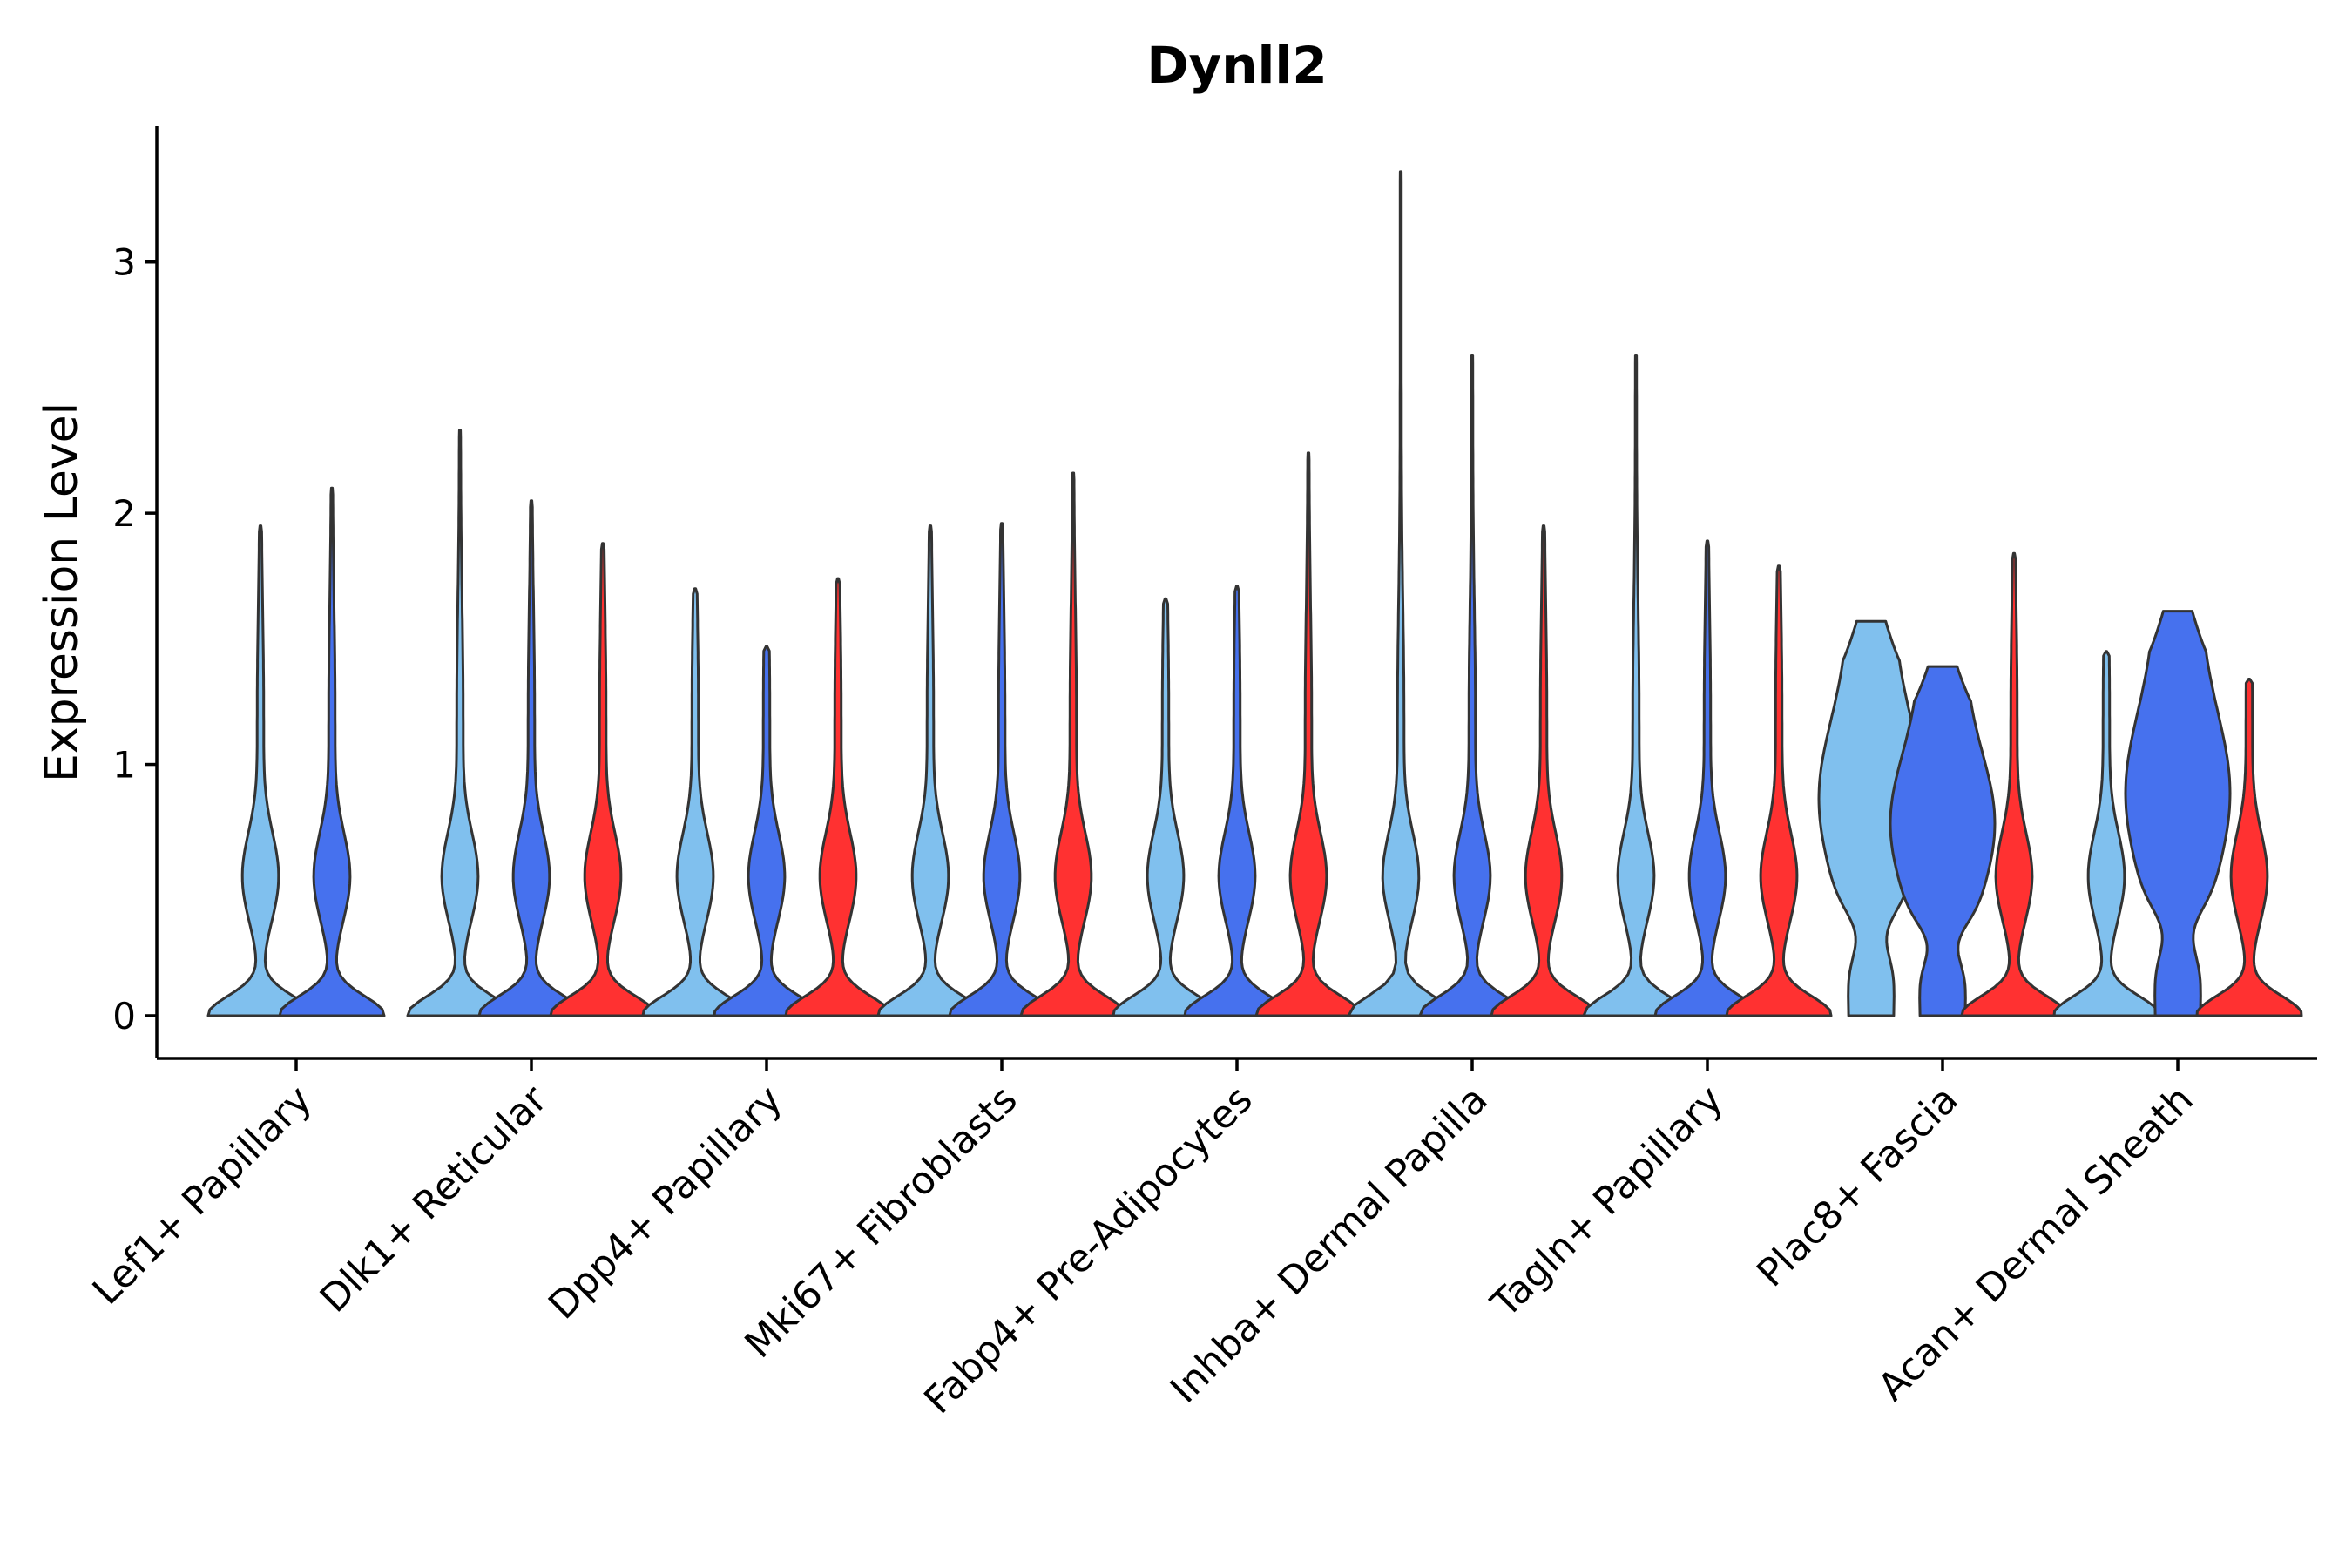 This screenshot has width=2352, height=1568. I want to click on y-tick-label: 1, so click(124, 766).